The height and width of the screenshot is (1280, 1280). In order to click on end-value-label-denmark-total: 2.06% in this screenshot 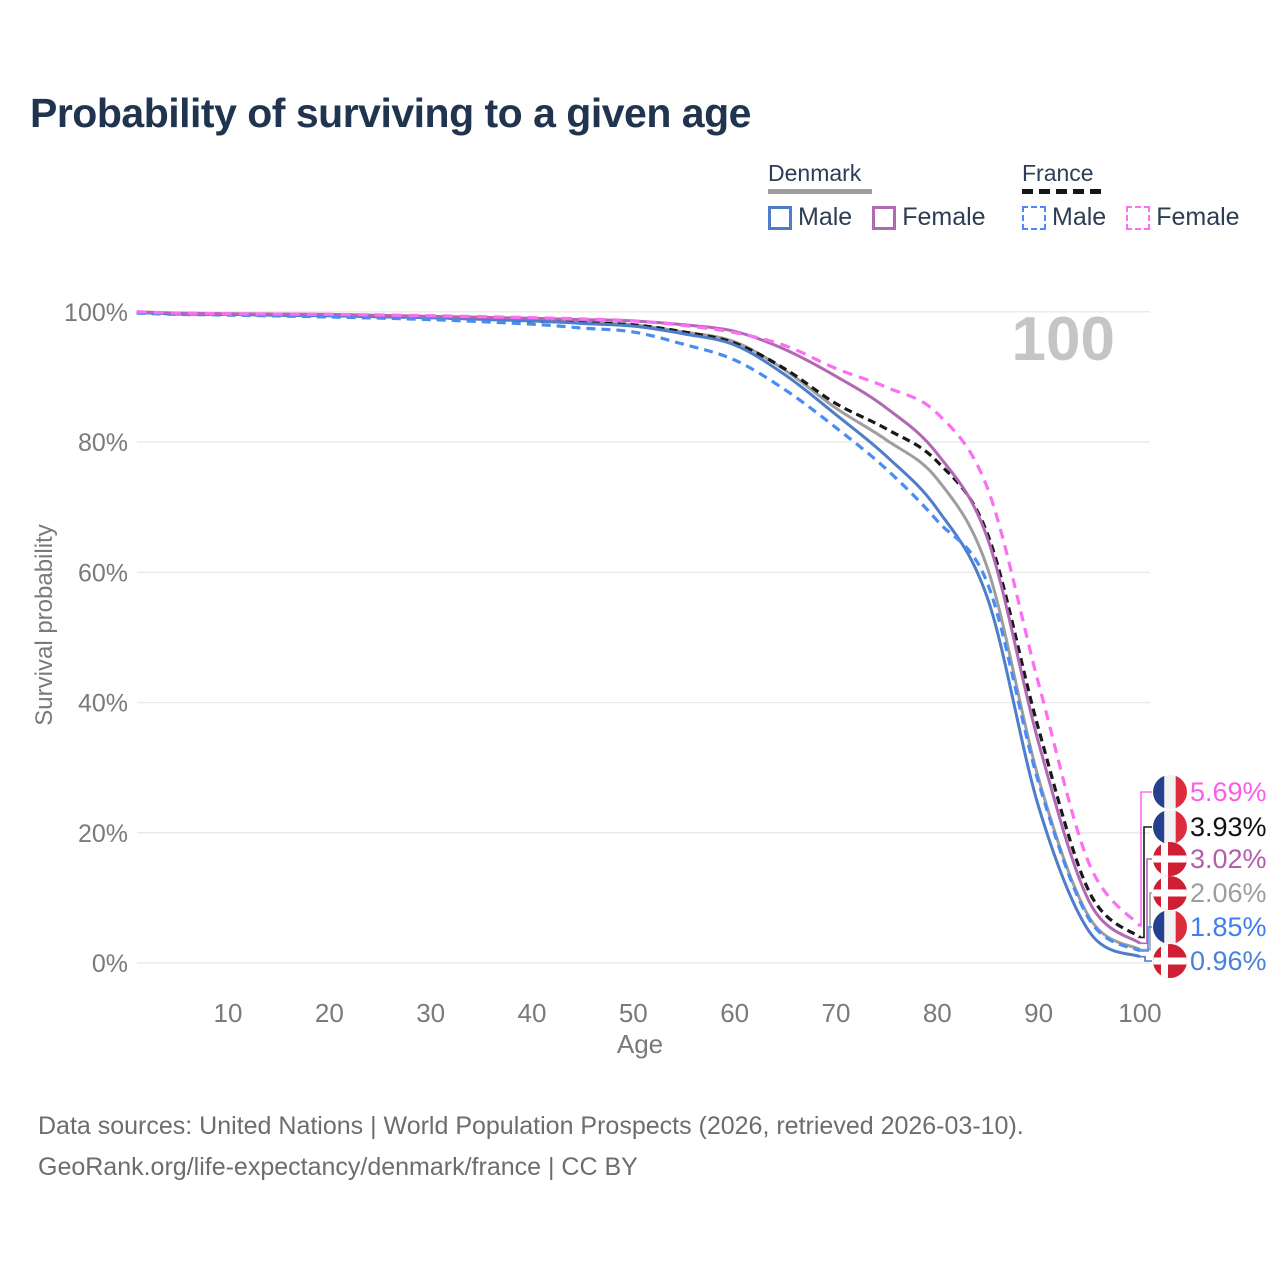, I will do `click(1228, 893)`.